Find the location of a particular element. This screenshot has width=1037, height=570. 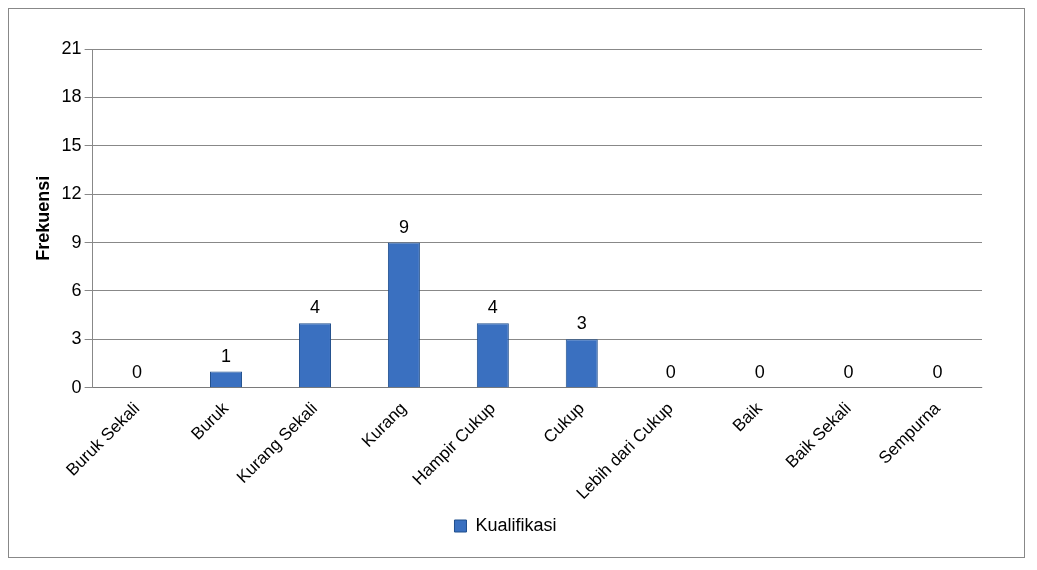

y-tick-label: 6 is located at coordinates (76, 289).